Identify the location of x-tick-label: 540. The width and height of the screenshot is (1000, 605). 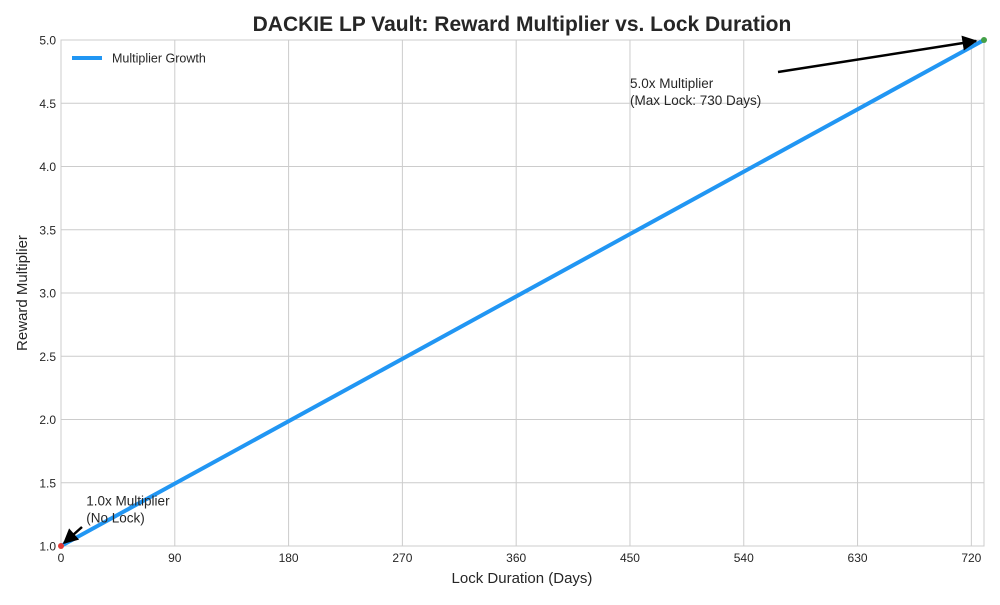
(744, 558).